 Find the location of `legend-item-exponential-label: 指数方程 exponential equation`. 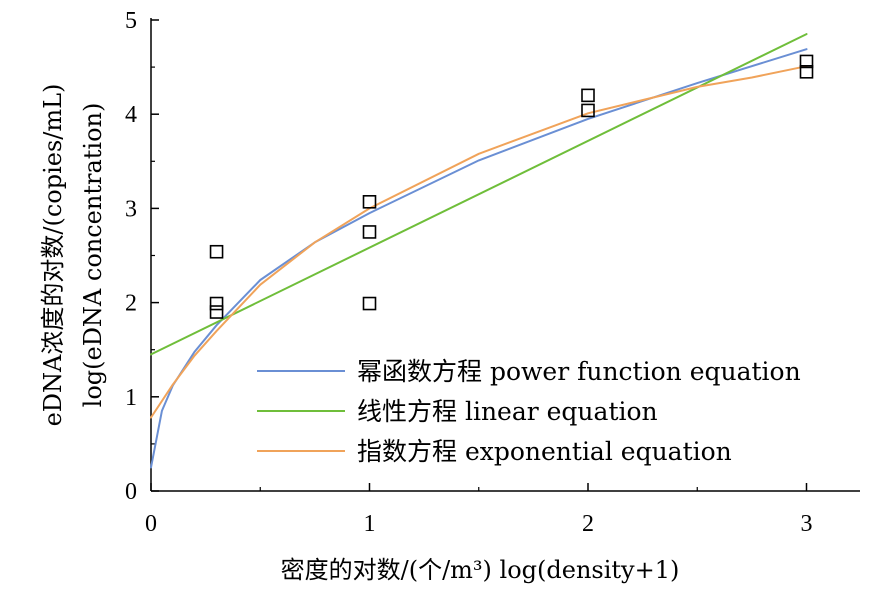

legend-item-exponential-label: 指数方程 exponential equation is located at coordinates (544, 451).